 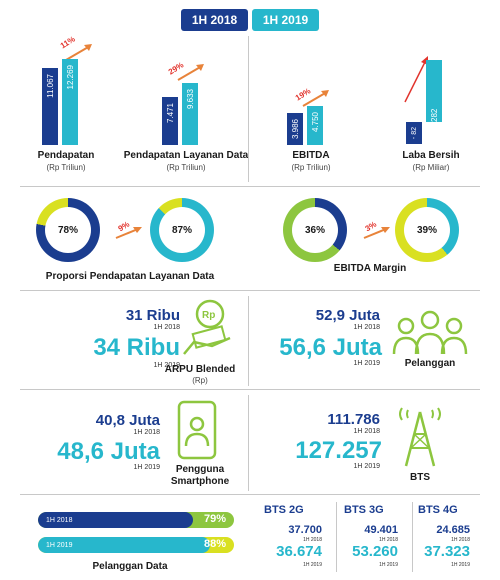 I want to click on bar-label-pendapatan: Pendapatan, so click(x=66, y=155).